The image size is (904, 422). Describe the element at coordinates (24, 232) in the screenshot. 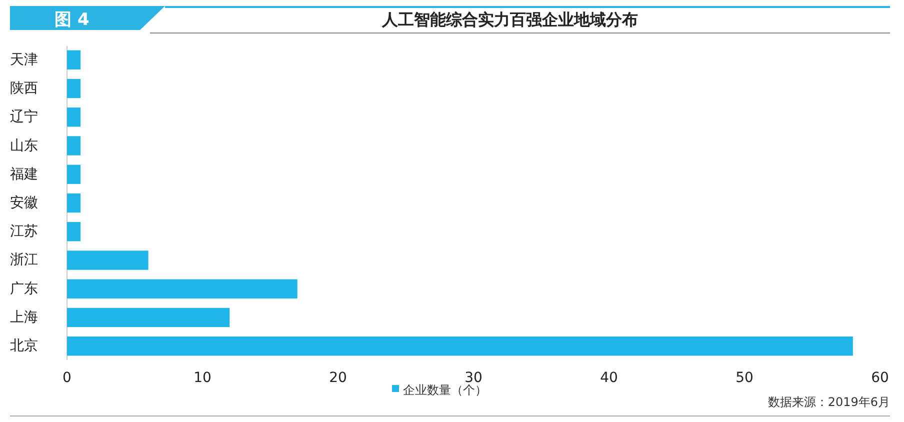

I see `y-tick-label: 江苏` at that location.